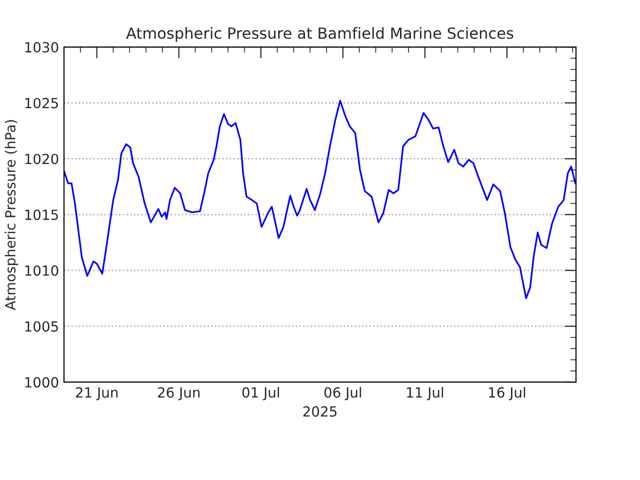  What do you see at coordinates (41, 215) in the screenshot?
I see `y-tick-label: 1015` at bounding box center [41, 215].